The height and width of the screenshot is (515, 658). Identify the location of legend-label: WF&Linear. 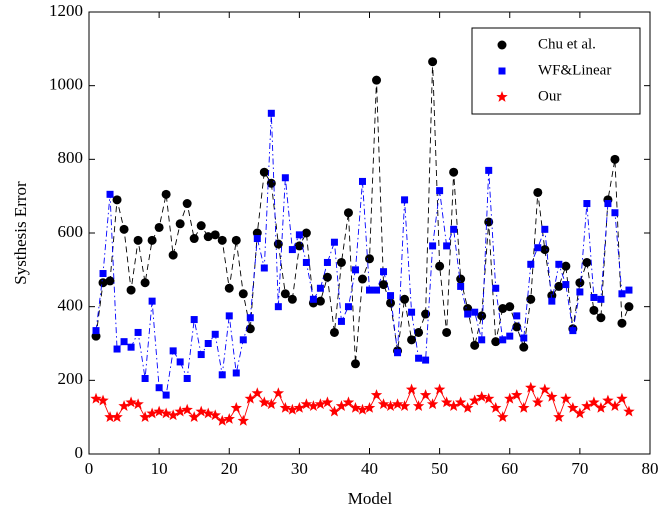
(574, 70).